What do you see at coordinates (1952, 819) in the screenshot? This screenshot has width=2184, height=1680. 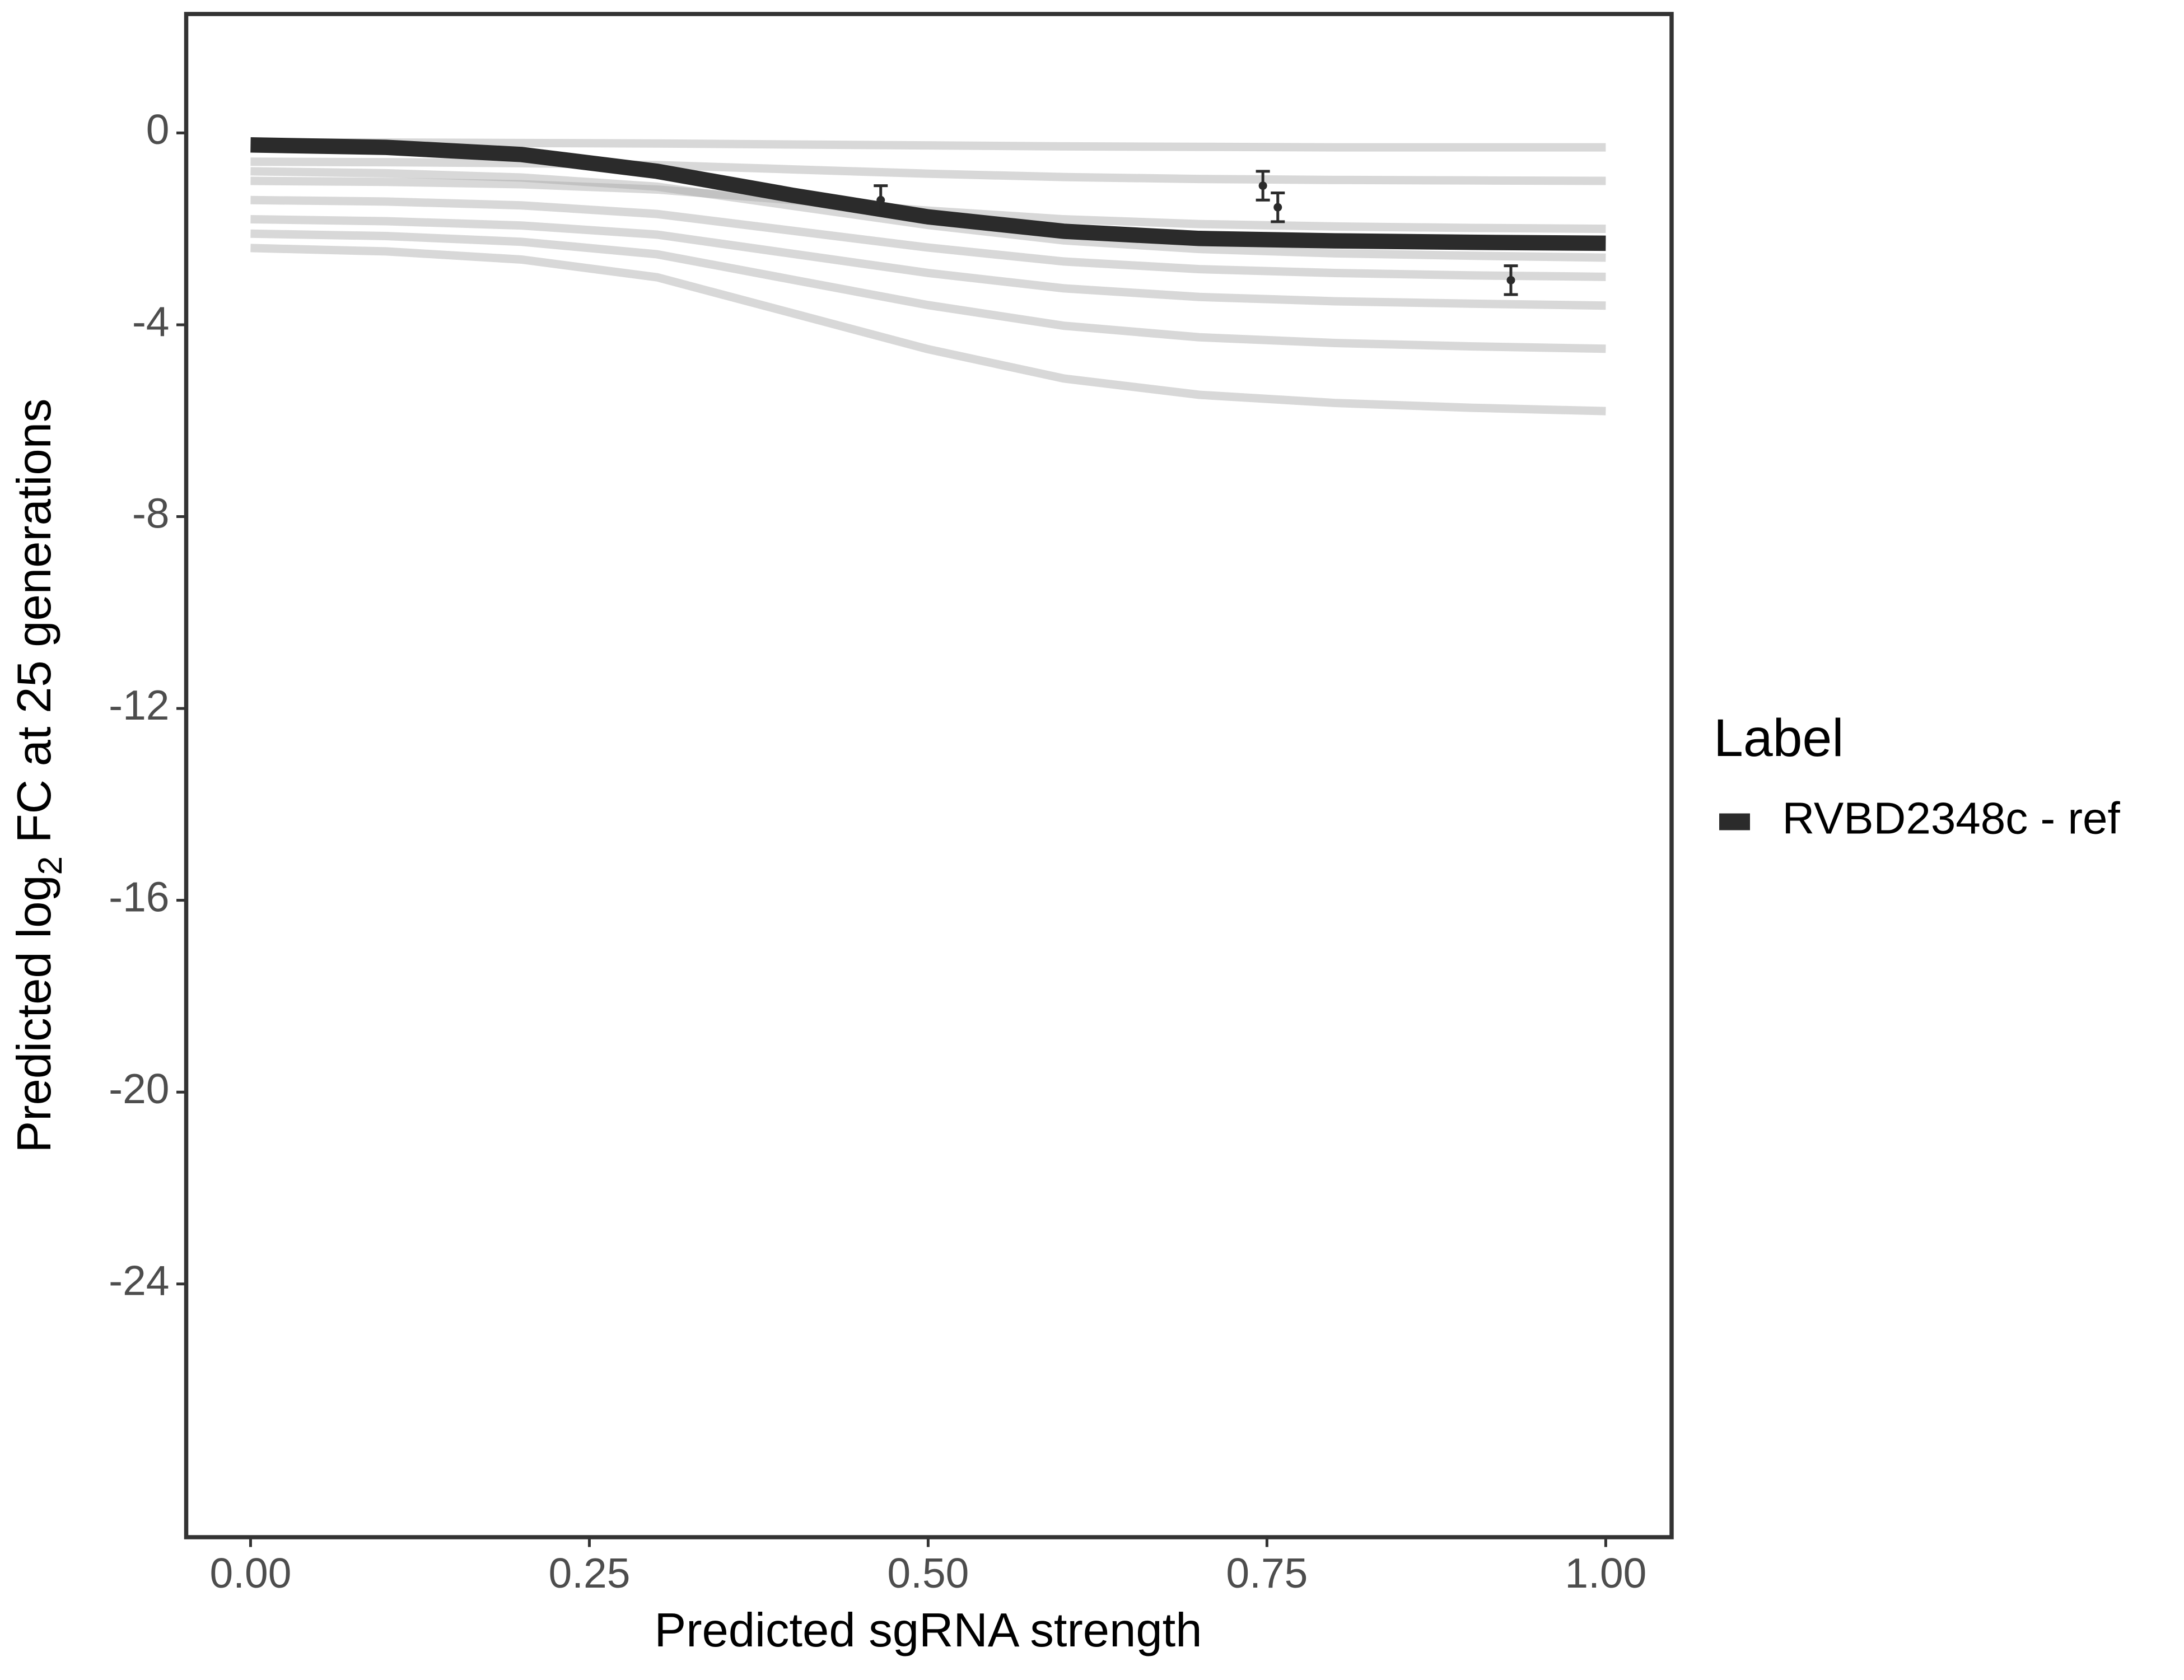 I see `legend-label: RVBD2348c - ref` at bounding box center [1952, 819].